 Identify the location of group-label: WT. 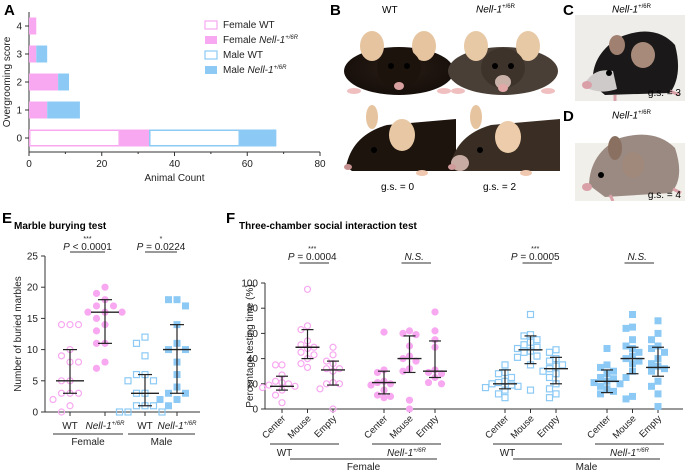
(70, 426).